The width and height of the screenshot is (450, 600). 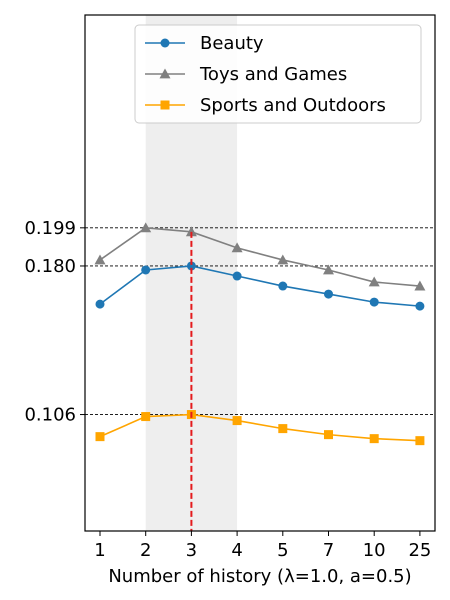 What do you see at coordinates (191, 550) in the screenshot?
I see `x-tick-label: 3` at bounding box center [191, 550].